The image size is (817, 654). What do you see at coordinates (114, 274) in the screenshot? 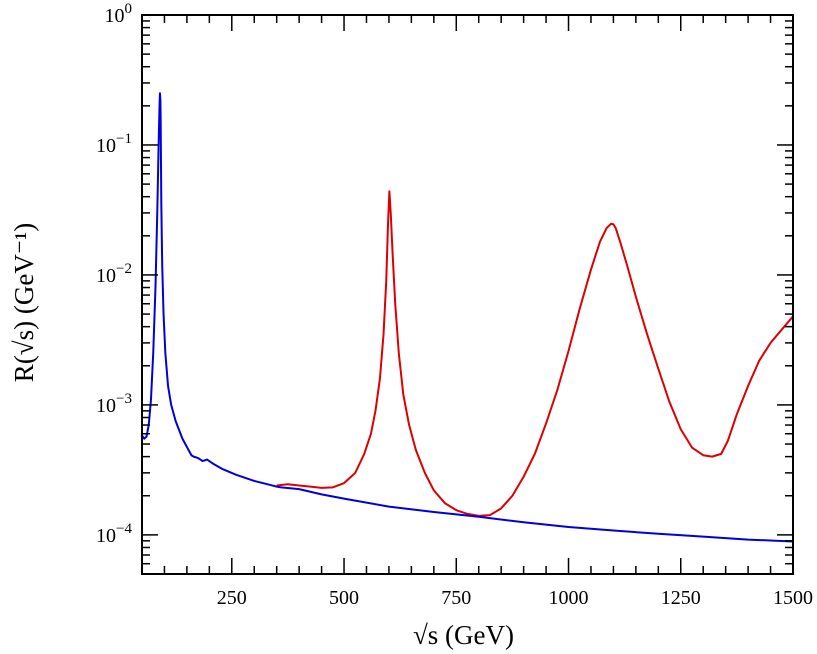
I see `y-tick-label: 10⁻²` at bounding box center [114, 274].